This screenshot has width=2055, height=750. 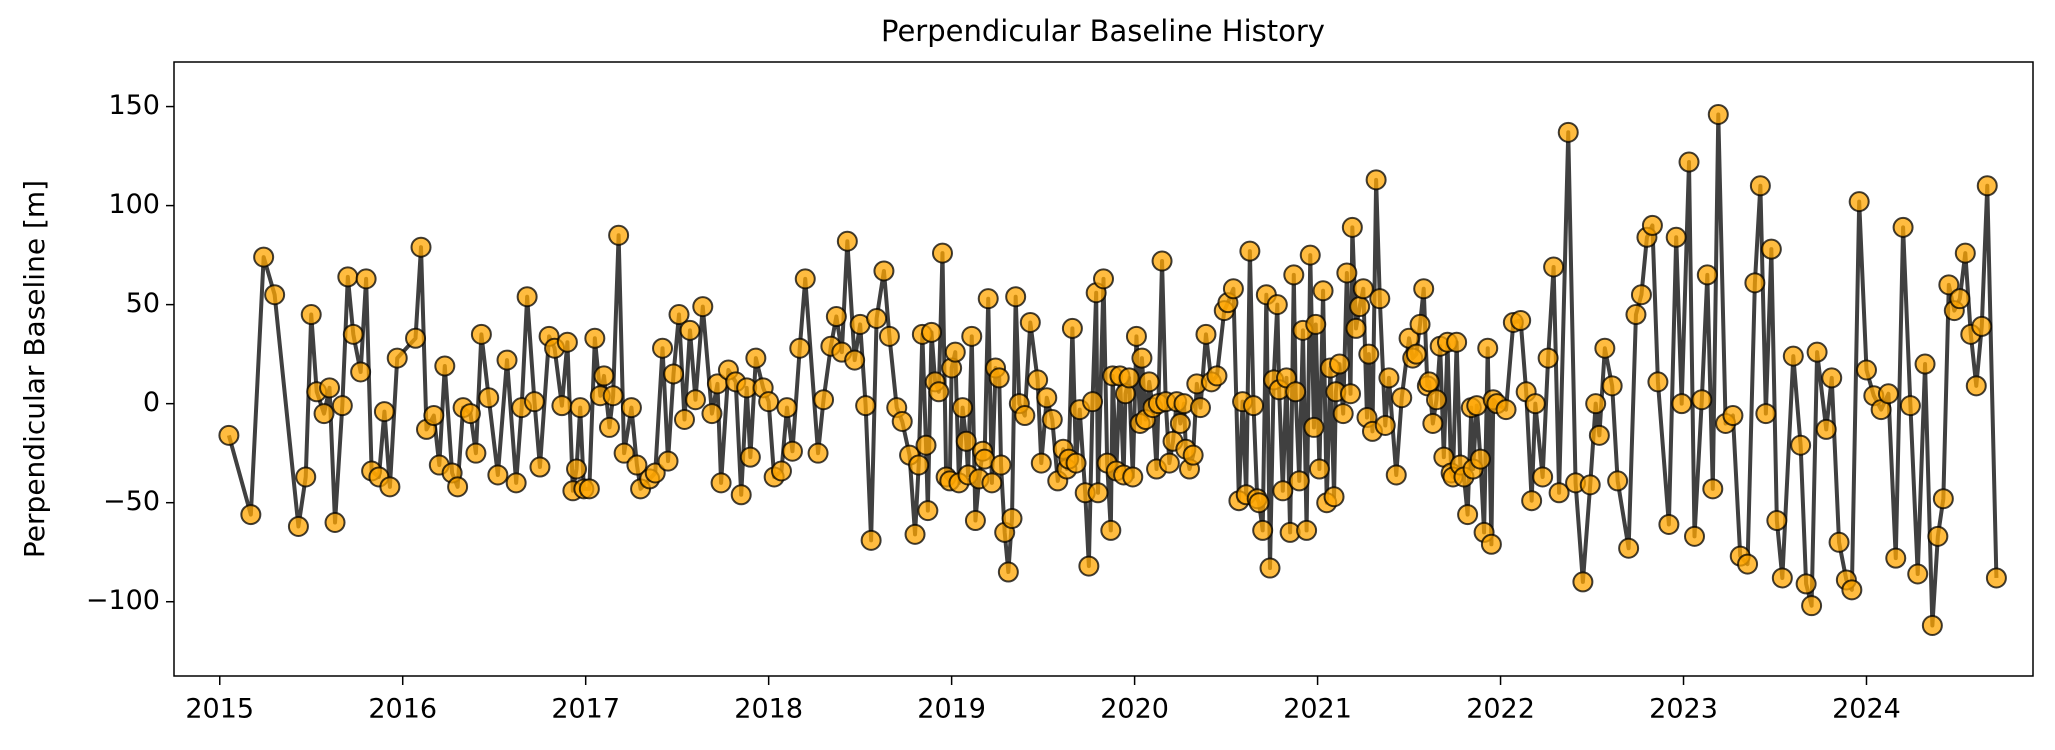 I want to click on x-tick-label: 2016, so click(x=402, y=709).